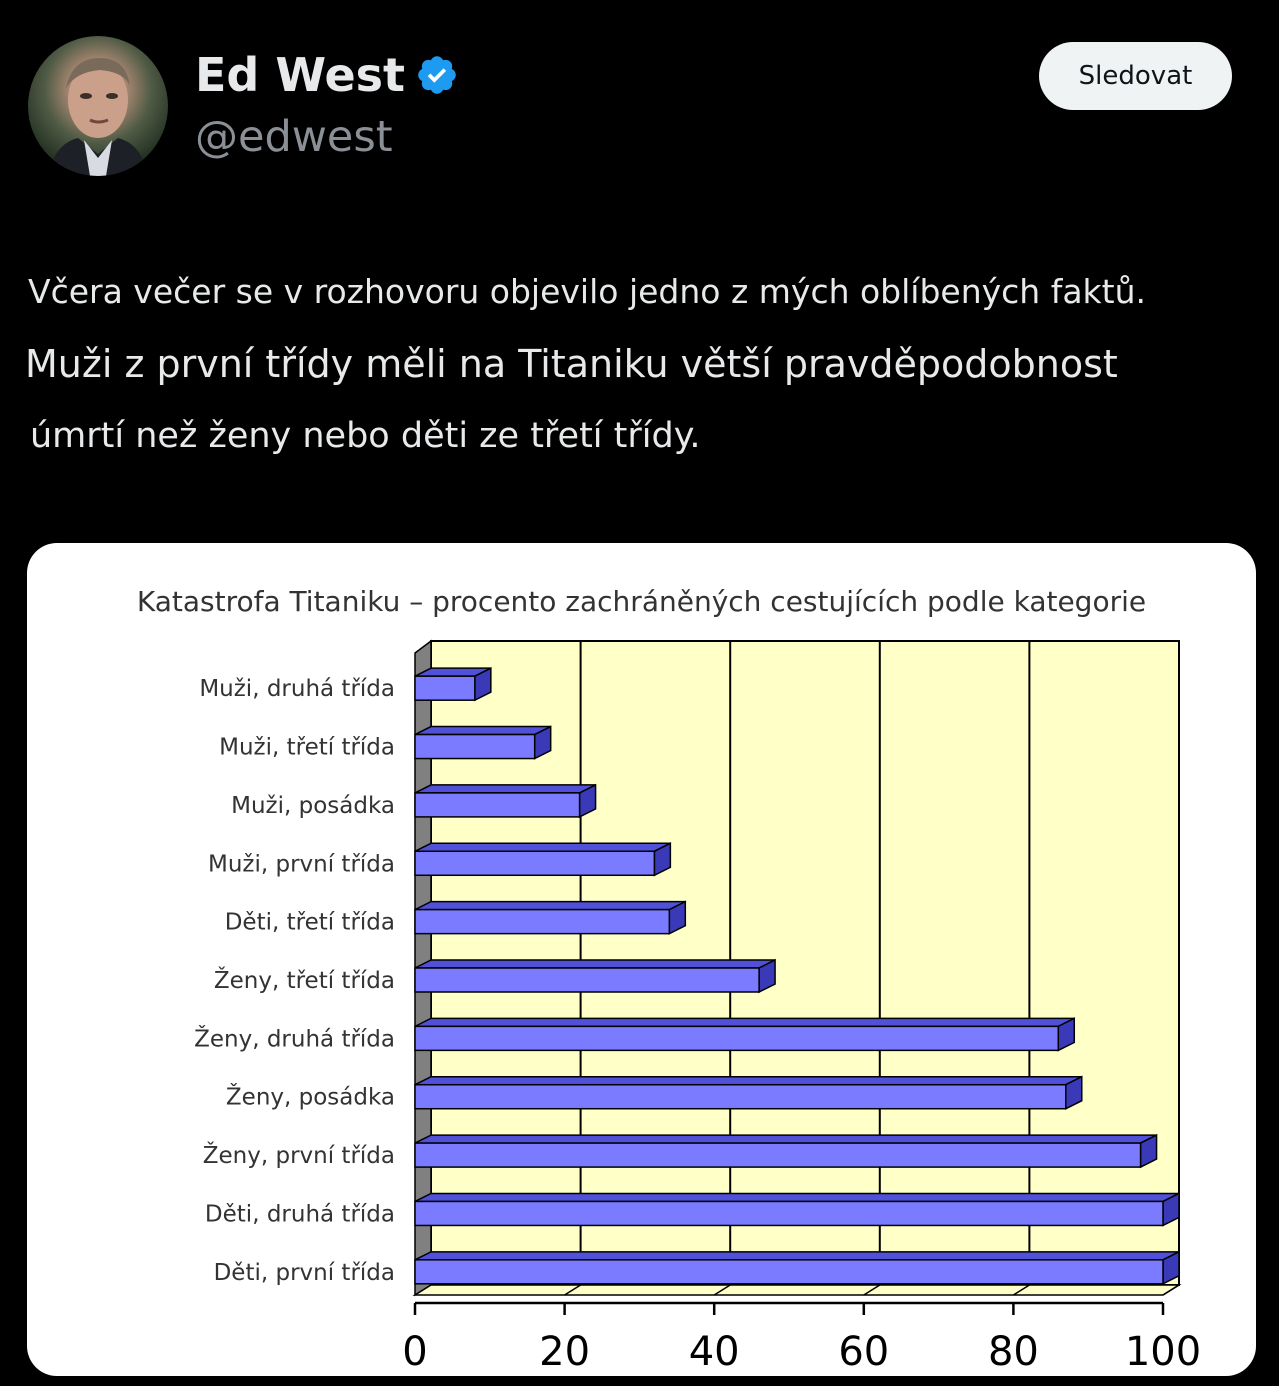 The width and height of the screenshot is (1279, 1386). I want to click on x-tick-label: 20, so click(564, 1352).